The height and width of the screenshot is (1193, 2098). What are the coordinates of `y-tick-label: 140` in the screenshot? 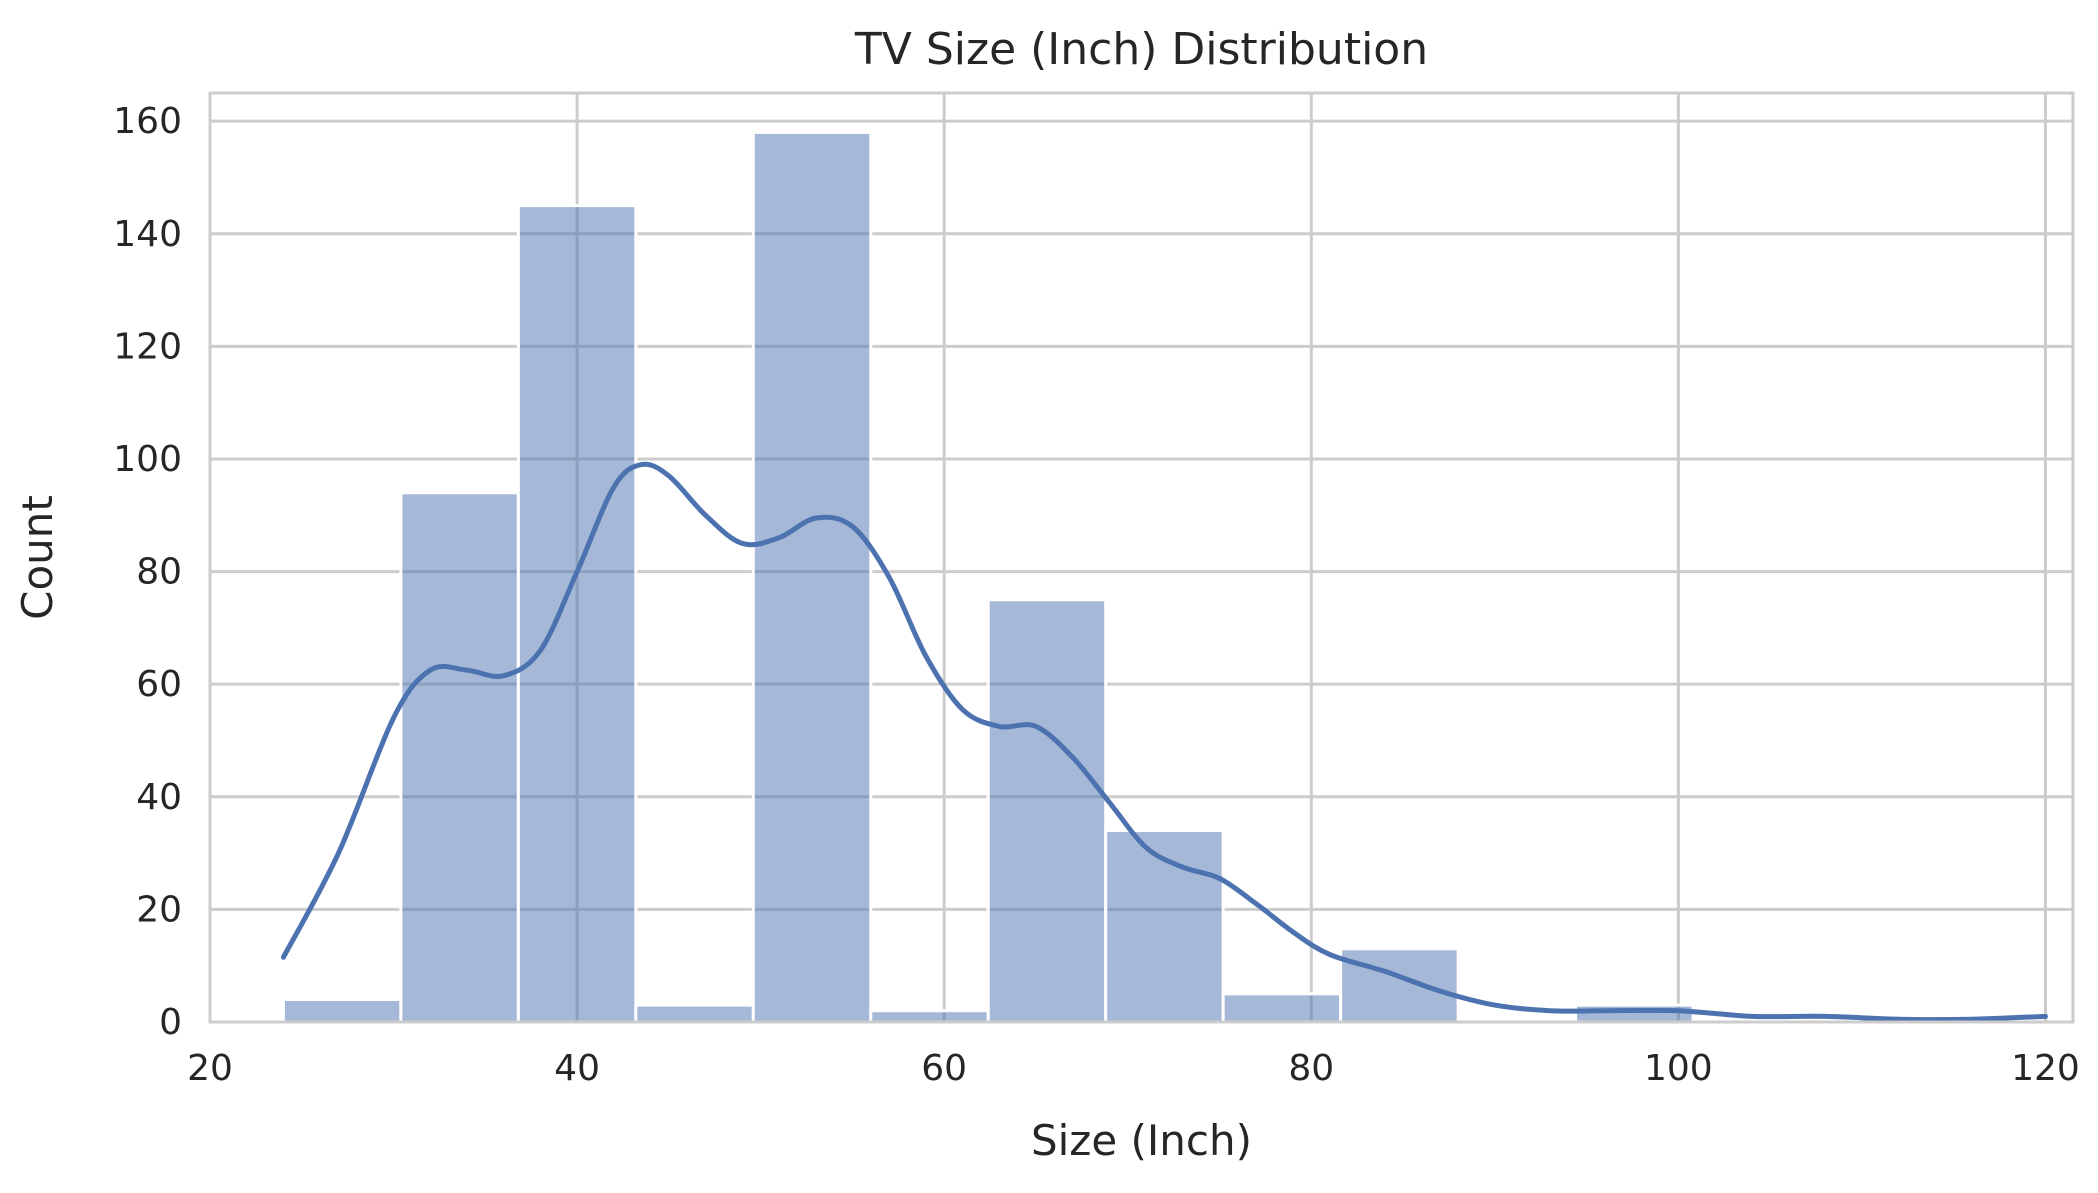 It's located at (147, 234).